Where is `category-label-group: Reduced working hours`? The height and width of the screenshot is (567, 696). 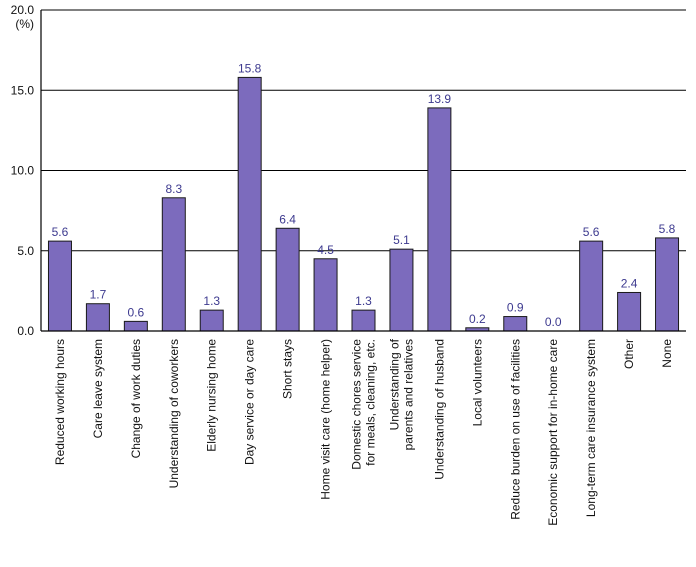
category-label-group: Reduced working hours is located at coordinates (60, 402).